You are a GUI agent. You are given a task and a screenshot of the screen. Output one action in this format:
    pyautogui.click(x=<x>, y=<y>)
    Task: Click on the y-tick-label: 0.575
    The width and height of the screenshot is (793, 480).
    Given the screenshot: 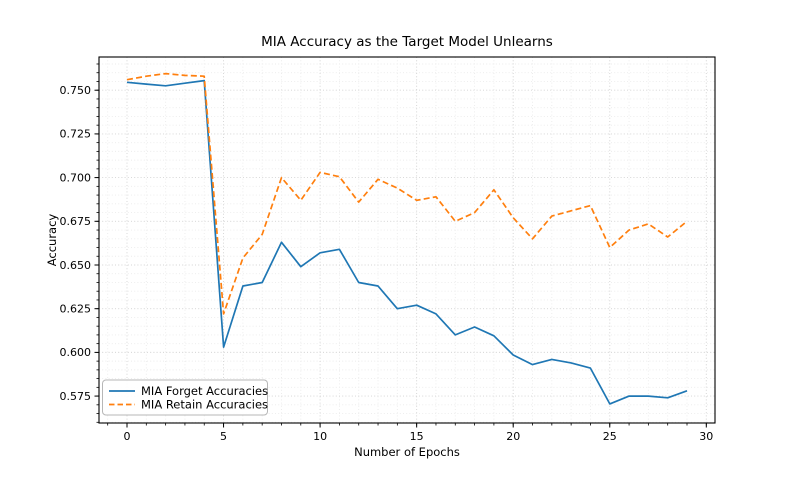 What is the action you would take?
    pyautogui.click(x=76, y=396)
    